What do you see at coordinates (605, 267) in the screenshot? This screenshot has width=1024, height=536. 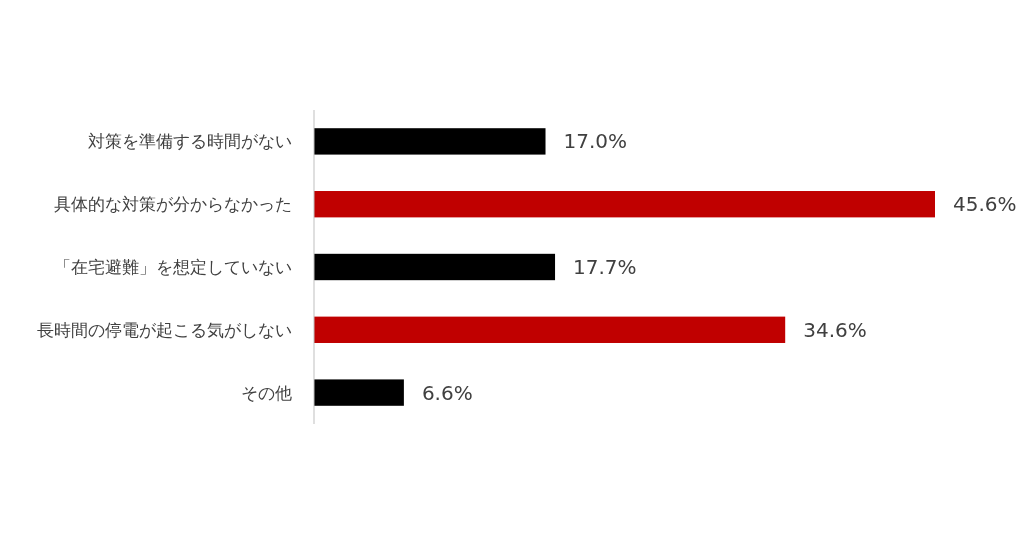 I see `data-label: 17.7%` at bounding box center [605, 267].